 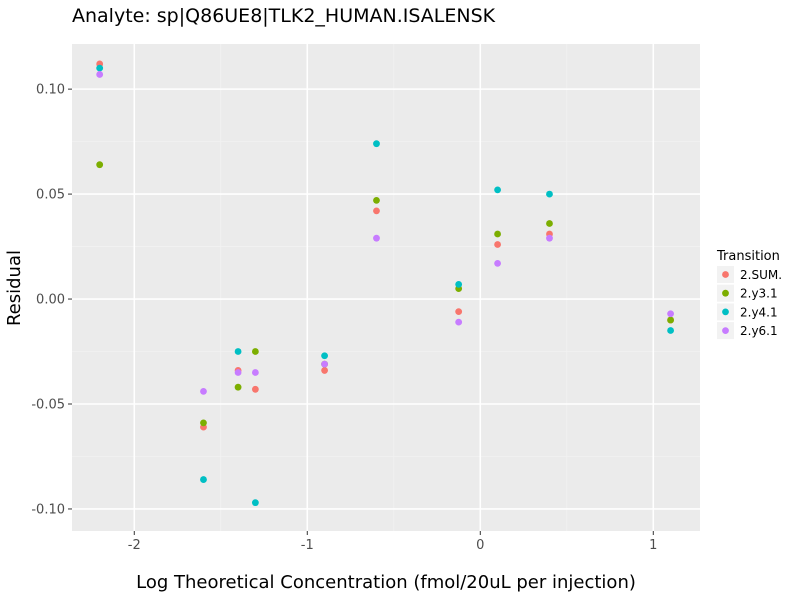 What do you see at coordinates (759, 312) in the screenshot?
I see `legend-label: 2.y4.1` at bounding box center [759, 312].